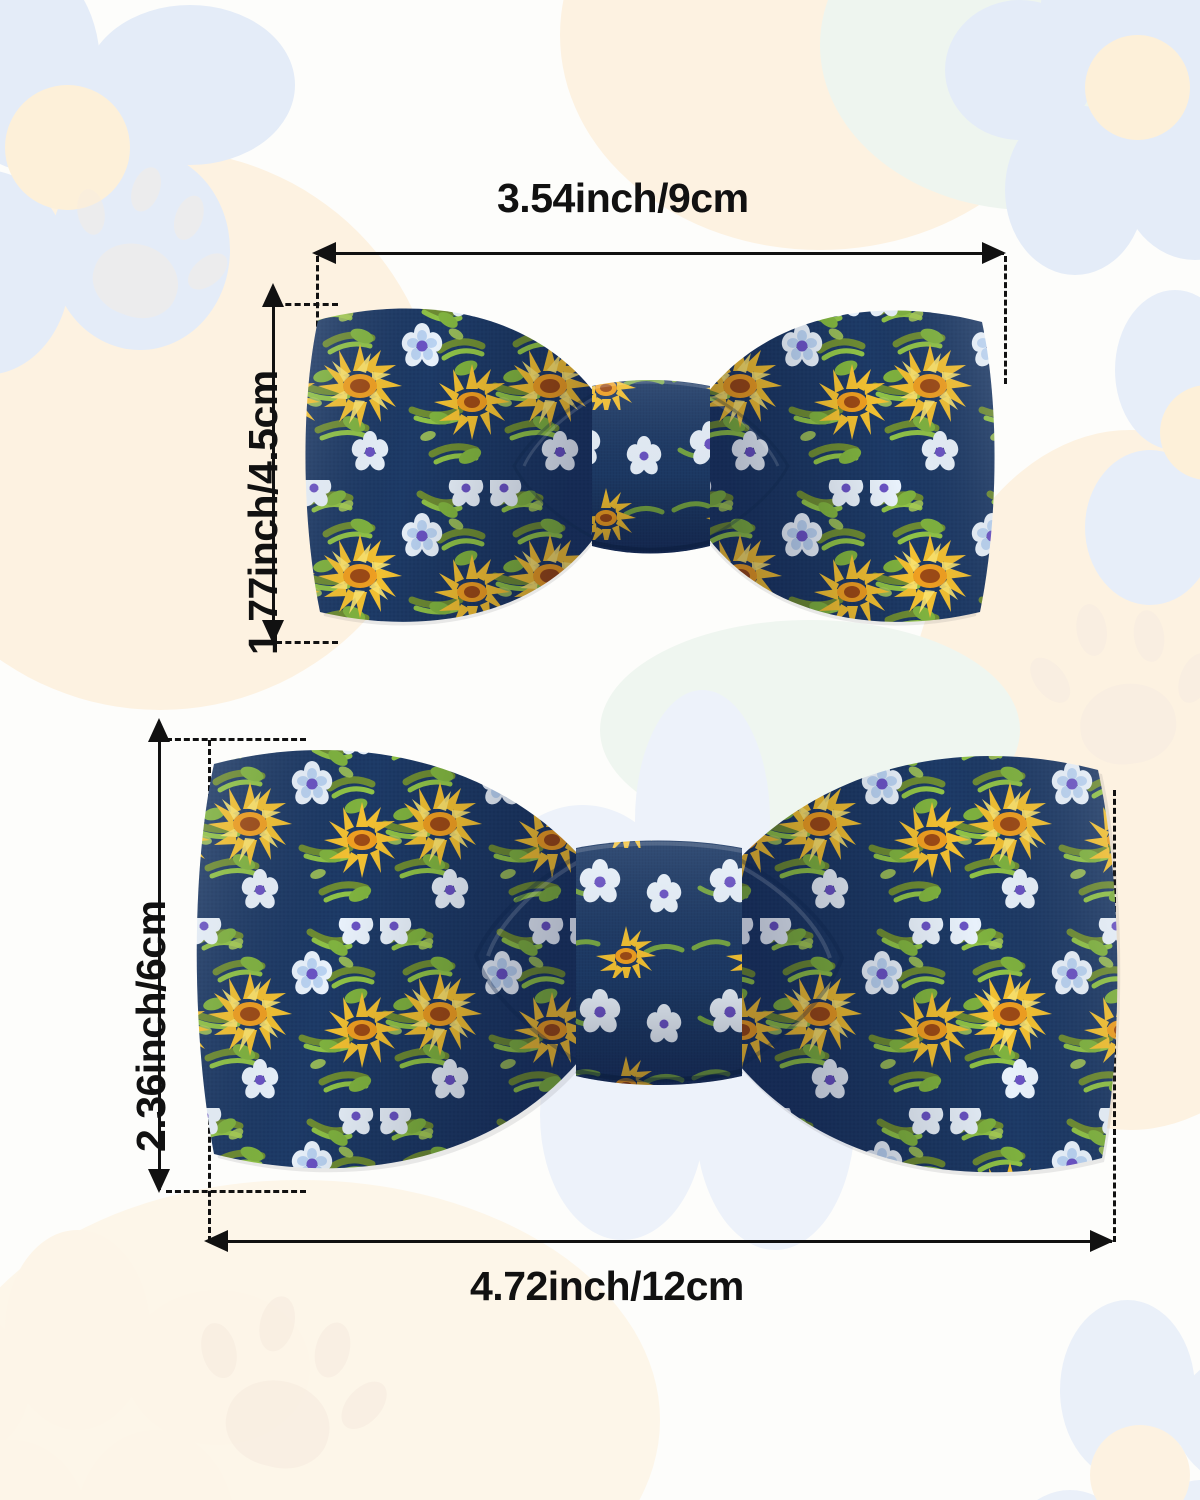 The width and height of the screenshot is (1200, 1500). I want to click on small-height-arrow-top, so click(273, 295).